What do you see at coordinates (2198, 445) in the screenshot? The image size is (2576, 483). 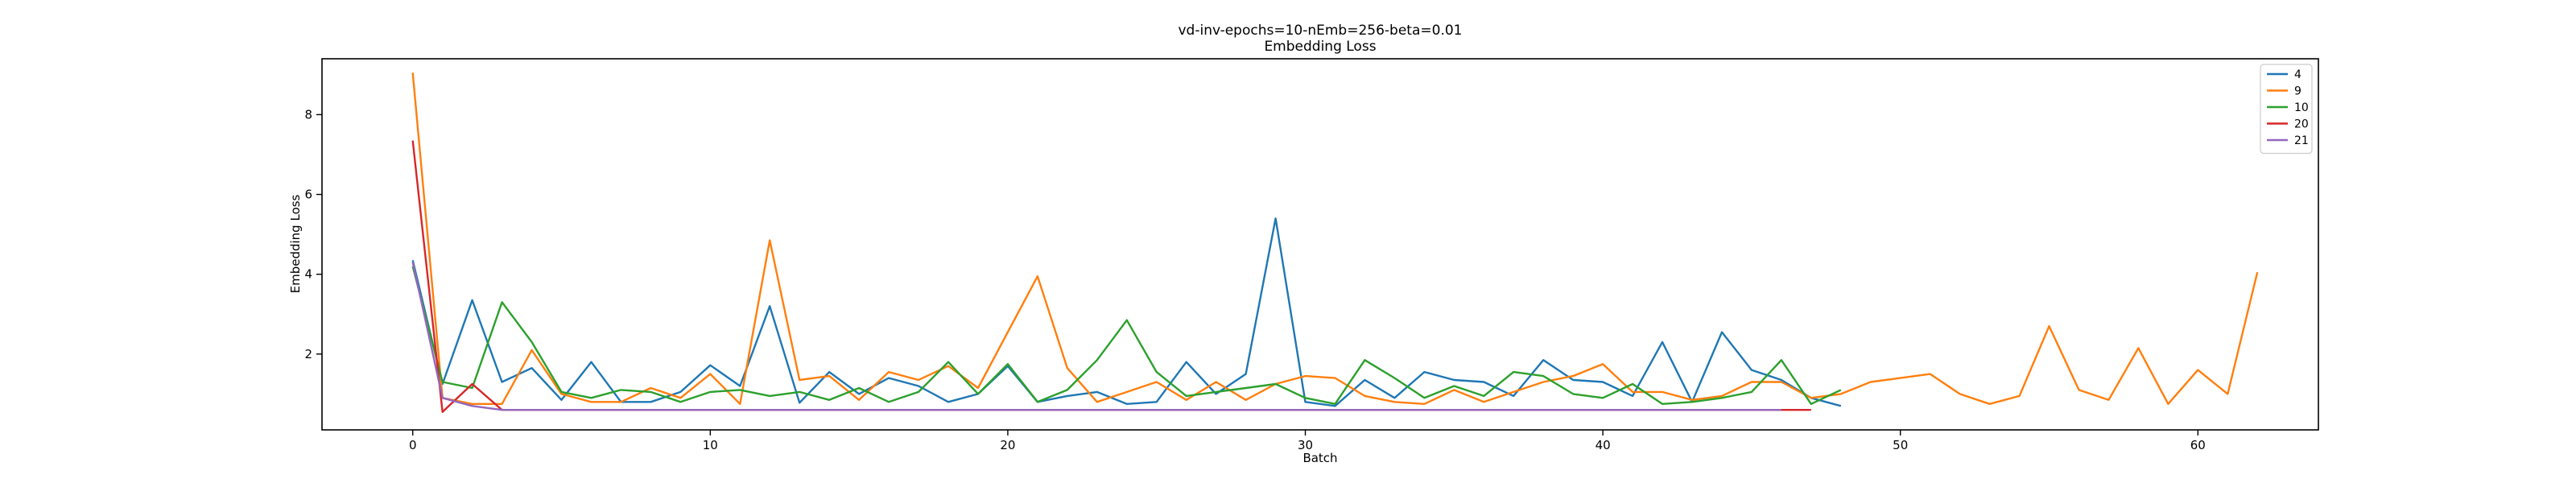 I see `x-tick-label: 60` at bounding box center [2198, 445].